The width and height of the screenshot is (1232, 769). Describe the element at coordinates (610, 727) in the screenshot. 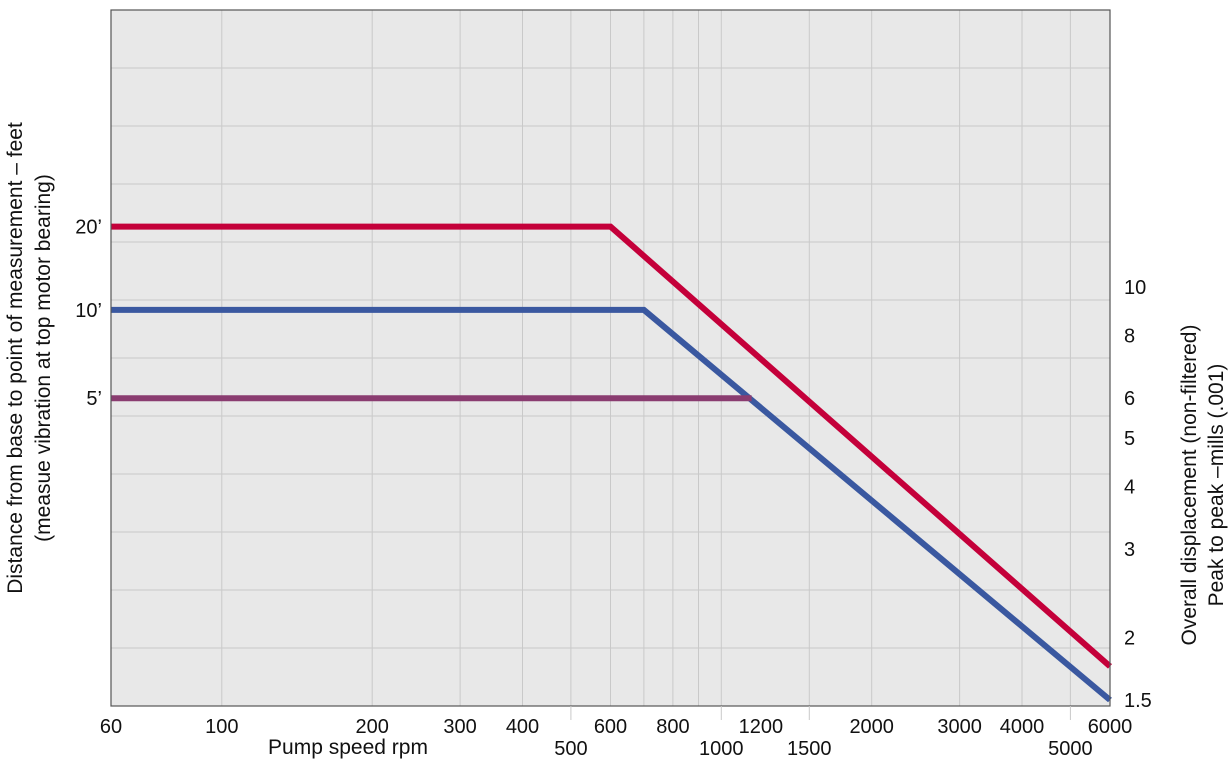

I see `x-tick-label: 600` at that location.